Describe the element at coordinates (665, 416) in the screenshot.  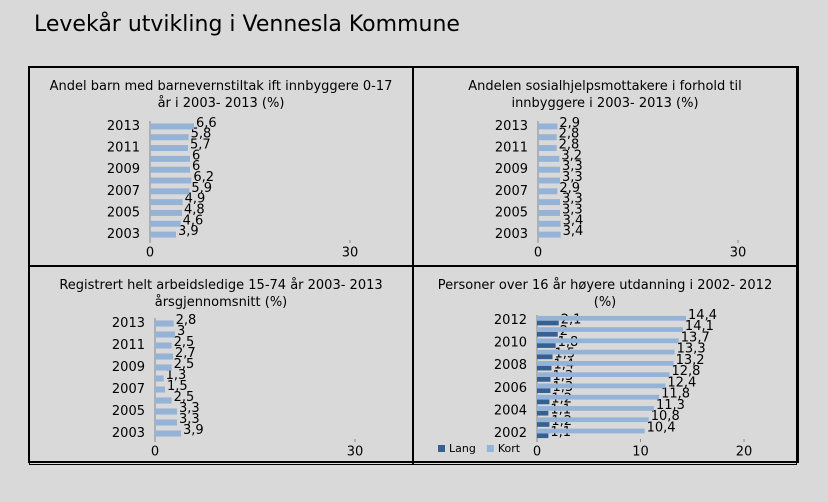
I see `data-label: 10,8` at that location.